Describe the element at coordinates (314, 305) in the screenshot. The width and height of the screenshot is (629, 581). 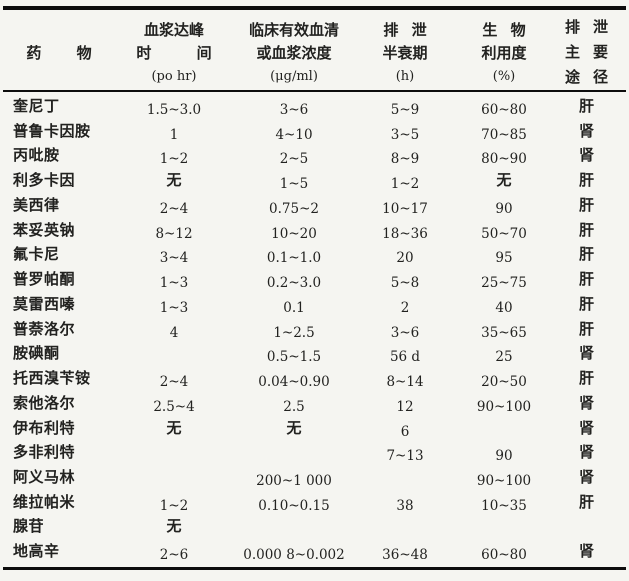
I see `table-row: 莫雷西嗪 1~3 0.1 2 40 肝` at that location.